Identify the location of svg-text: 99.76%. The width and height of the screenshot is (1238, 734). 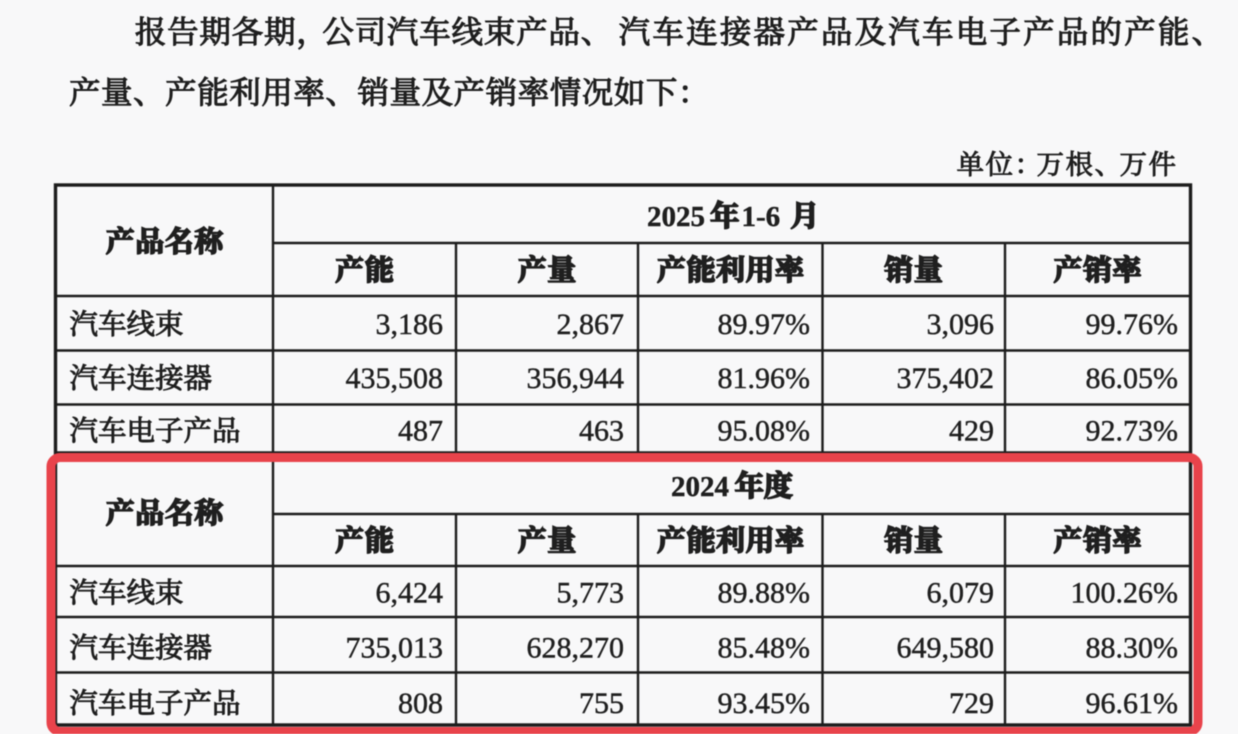
(1132, 324).